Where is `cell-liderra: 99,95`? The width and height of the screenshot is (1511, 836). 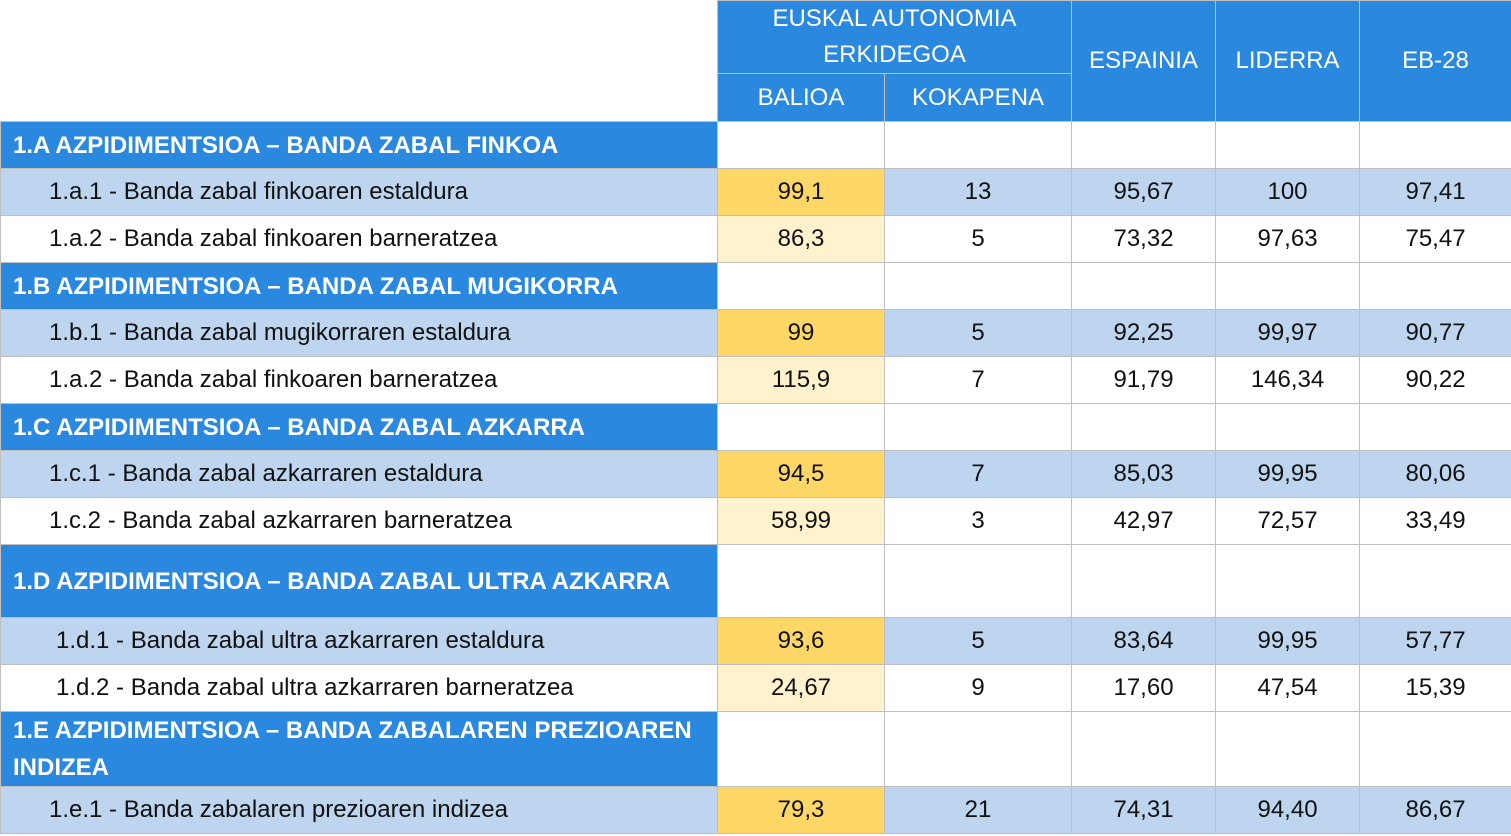
cell-liderra: 99,95 is located at coordinates (1288, 474).